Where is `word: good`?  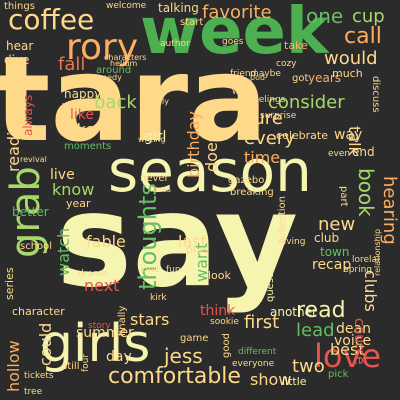 word: good is located at coordinates (226, 345).